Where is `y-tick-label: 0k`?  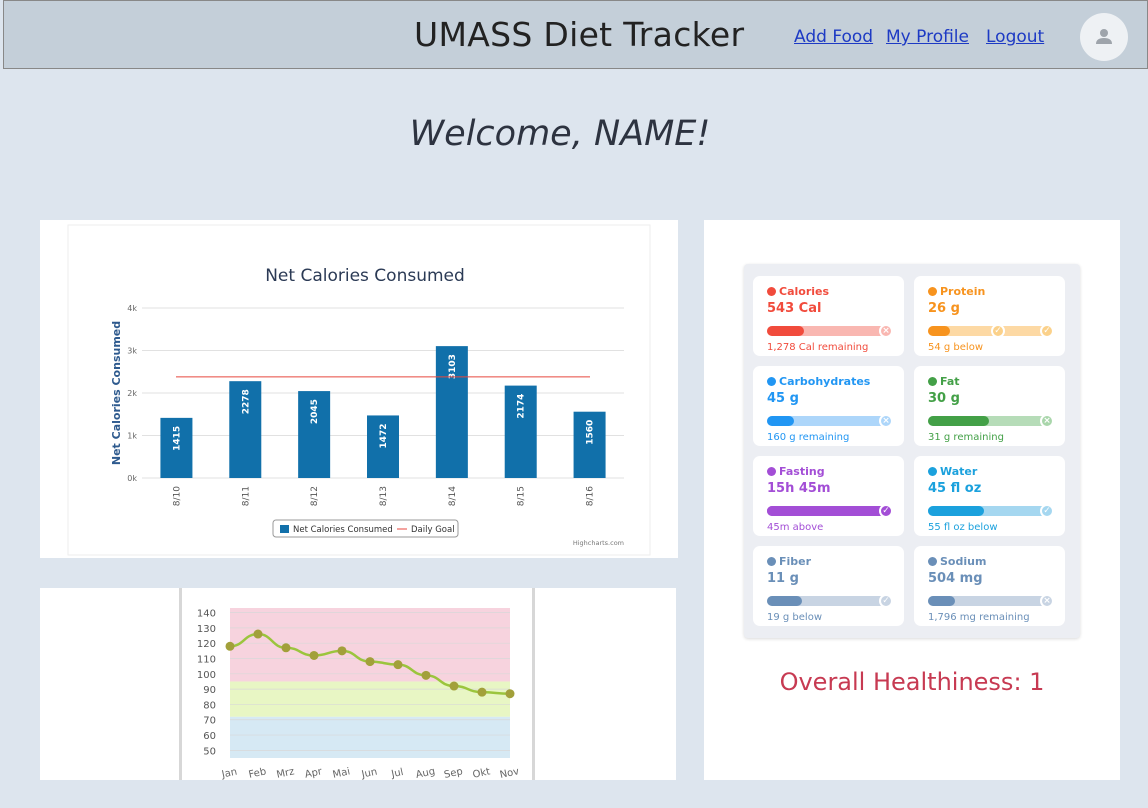 y-tick-label: 0k is located at coordinates (132, 478).